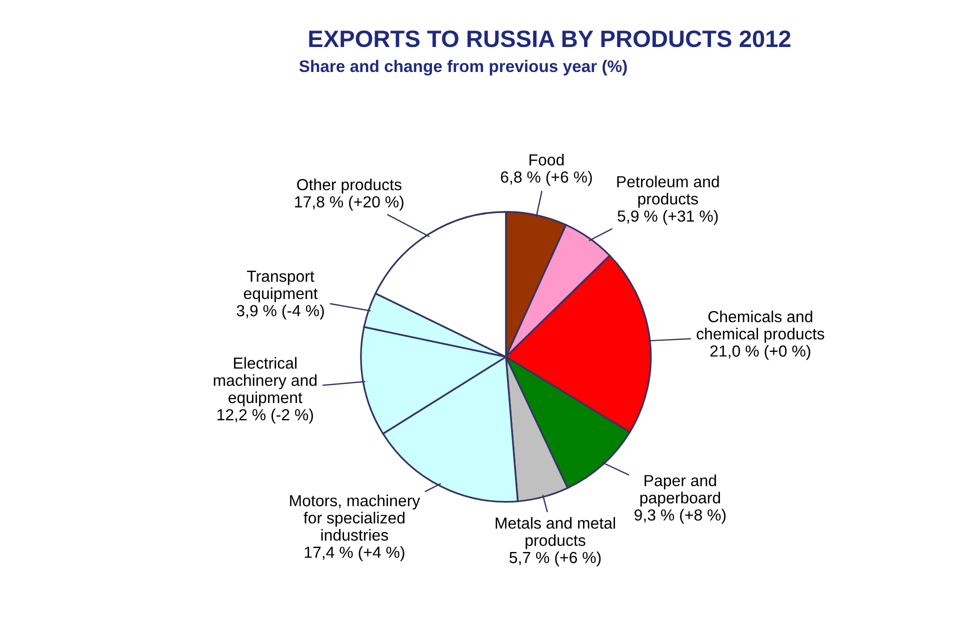 The height and width of the screenshot is (626, 964). I want to click on data-label: 12,2 % (-2 %), so click(265, 416).